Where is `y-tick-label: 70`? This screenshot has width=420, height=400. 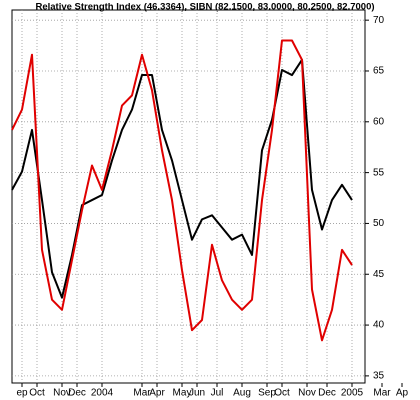
y-tick-label: 70 is located at coordinates (379, 20).